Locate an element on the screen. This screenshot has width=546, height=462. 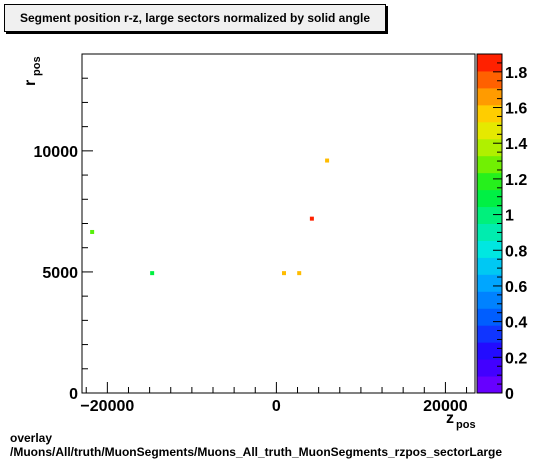
y-tick-label: 0 is located at coordinates (73, 394).